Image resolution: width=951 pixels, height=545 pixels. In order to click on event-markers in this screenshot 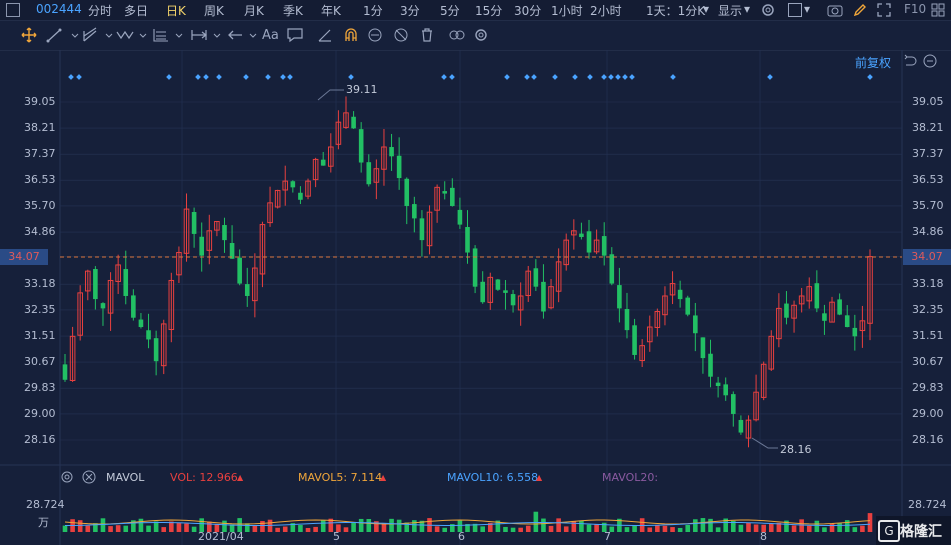, I will do `click(470, 77)`.